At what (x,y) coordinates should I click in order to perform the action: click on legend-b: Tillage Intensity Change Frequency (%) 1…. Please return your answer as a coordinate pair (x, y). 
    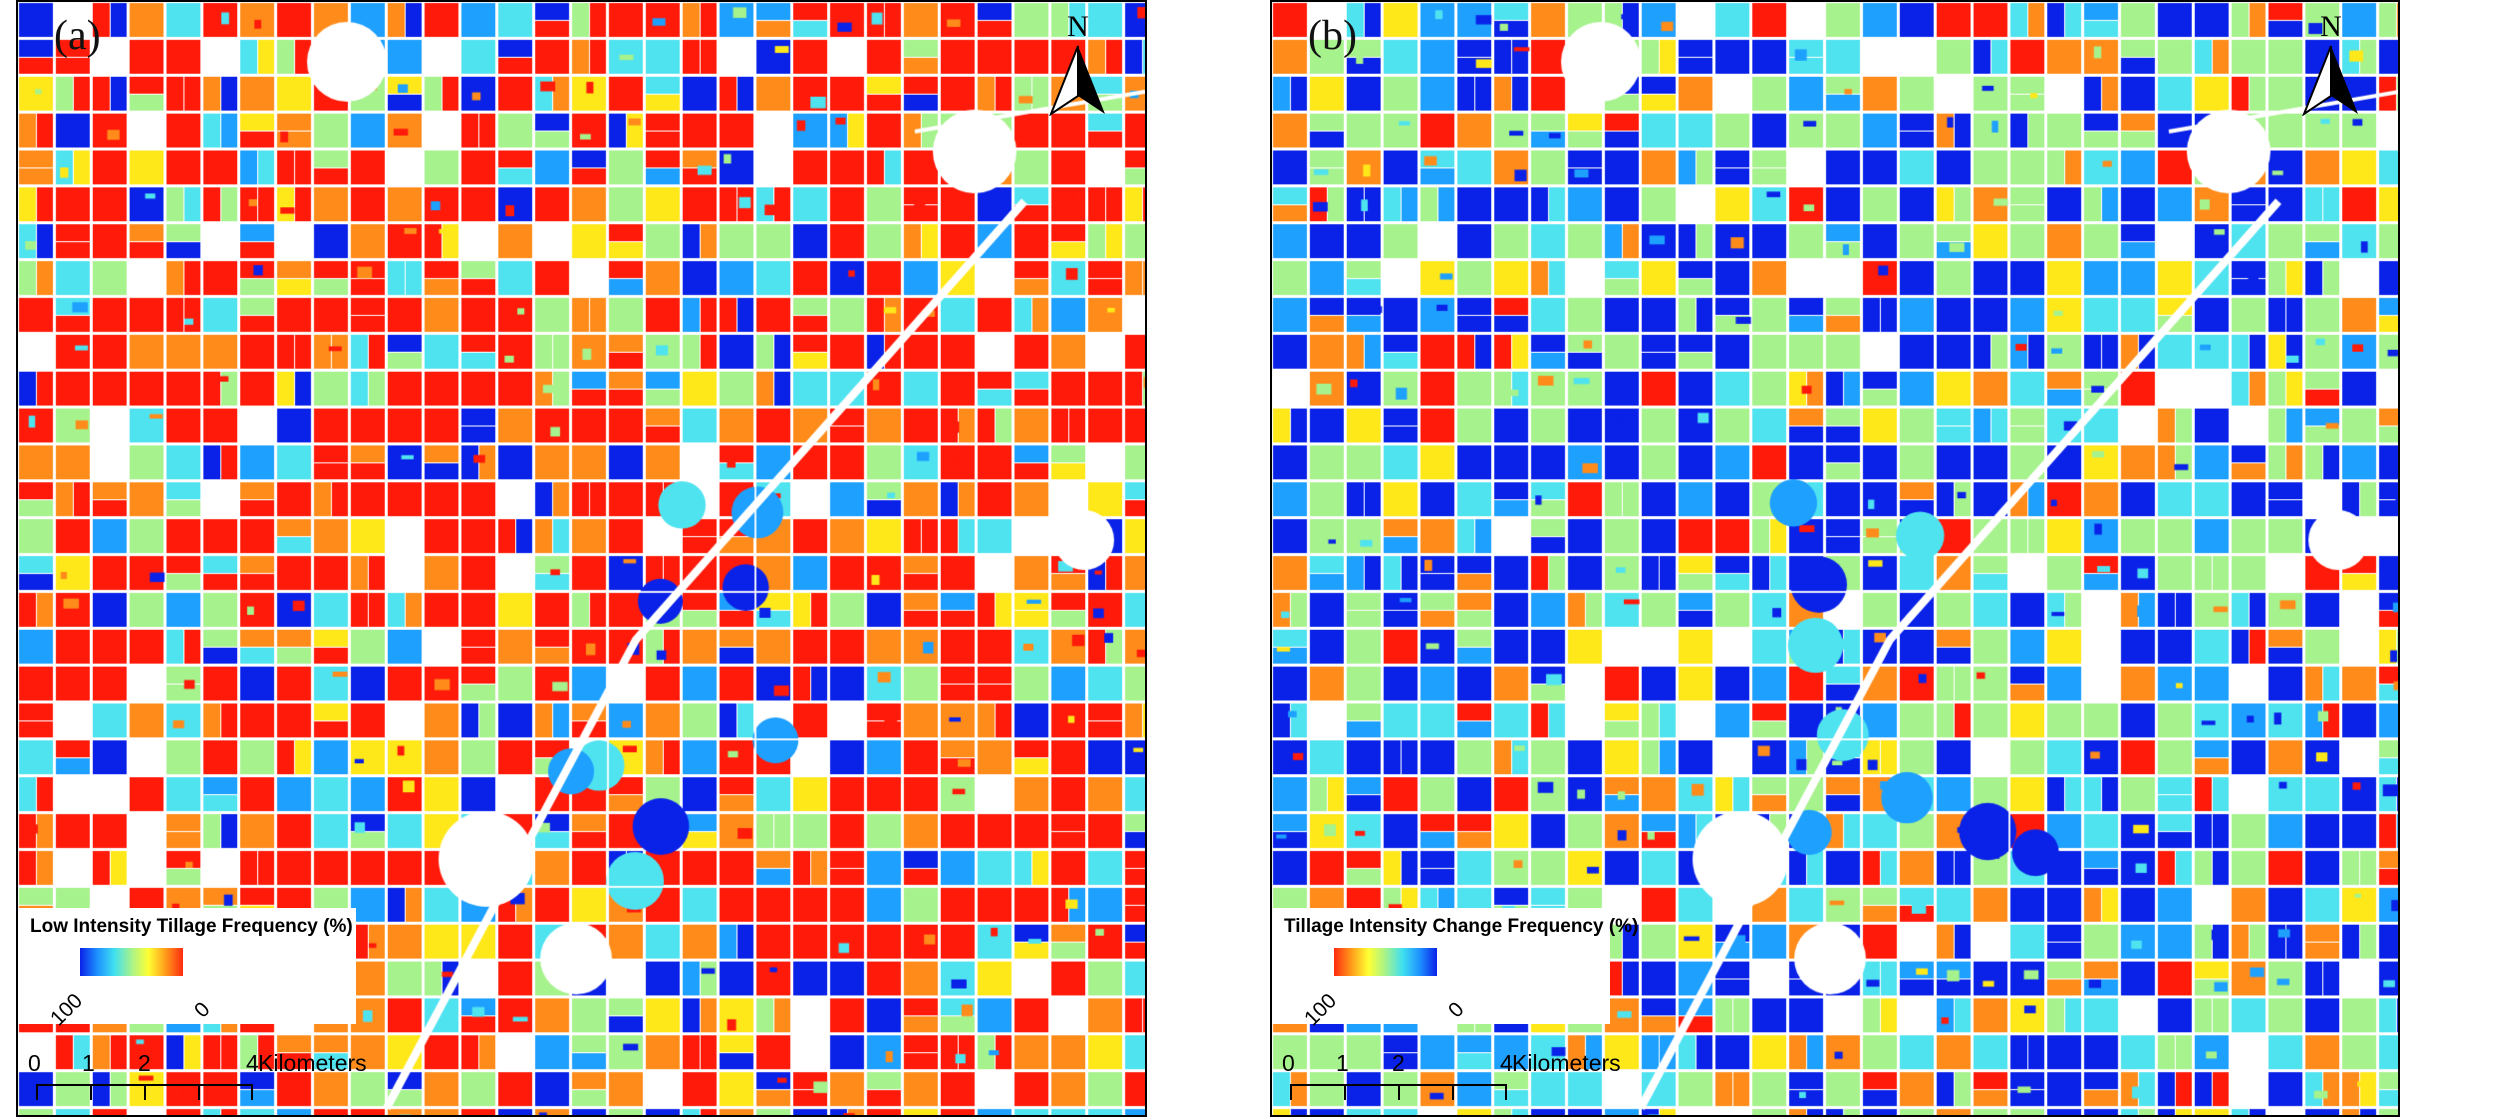
    Looking at the image, I should click on (1455, 969).